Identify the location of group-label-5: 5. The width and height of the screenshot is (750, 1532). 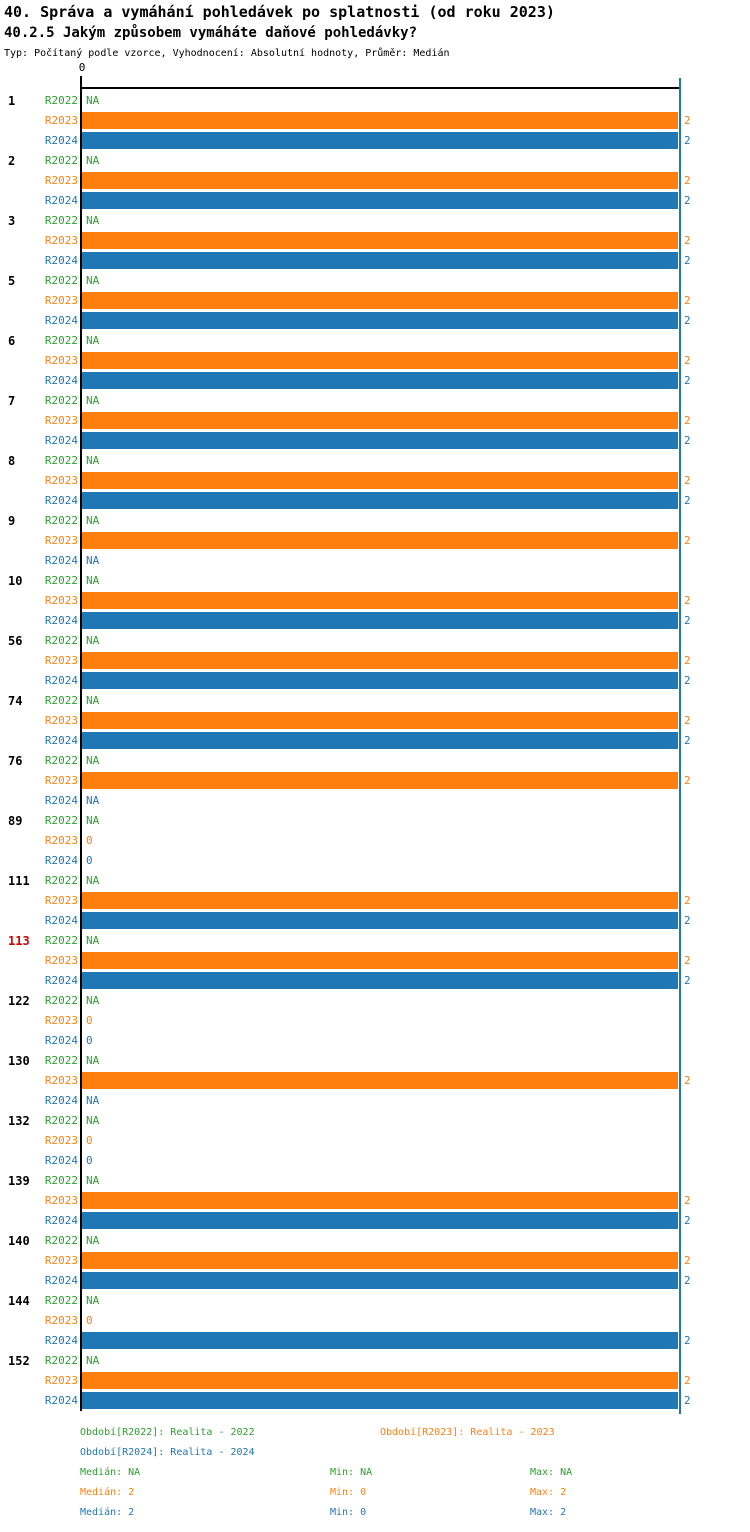
(12, 281).